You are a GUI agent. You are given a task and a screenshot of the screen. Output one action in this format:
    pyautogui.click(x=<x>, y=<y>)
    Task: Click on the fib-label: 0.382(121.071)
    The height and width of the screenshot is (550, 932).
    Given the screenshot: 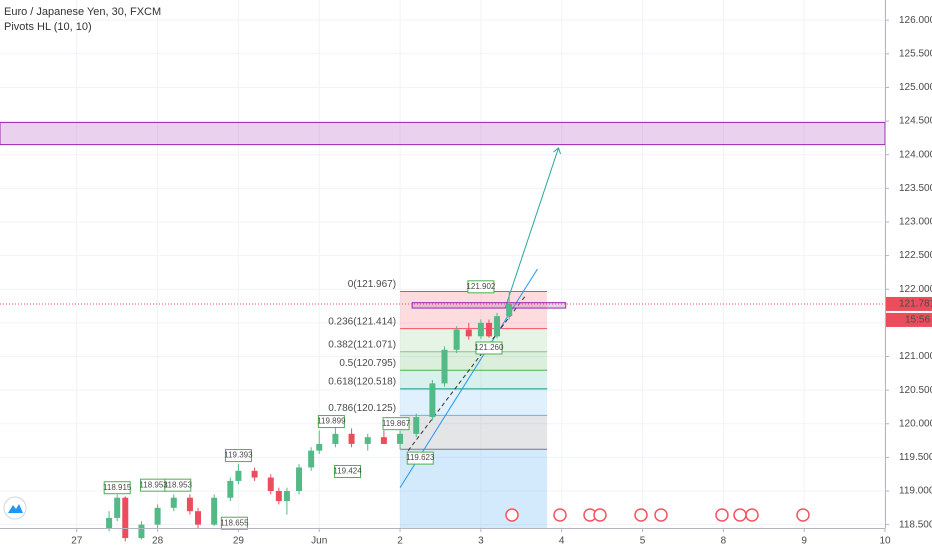 What is the action you would take?
    pyautogui.click(x=362, y=344)
    